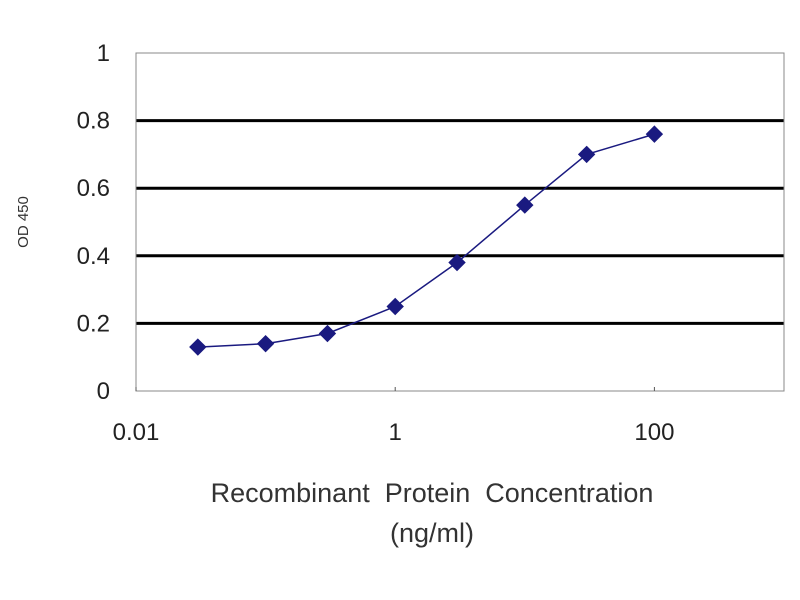 This screenshot has width=800, height=600. I want to click on x-tick-label: 0.01, so click(136, 432).